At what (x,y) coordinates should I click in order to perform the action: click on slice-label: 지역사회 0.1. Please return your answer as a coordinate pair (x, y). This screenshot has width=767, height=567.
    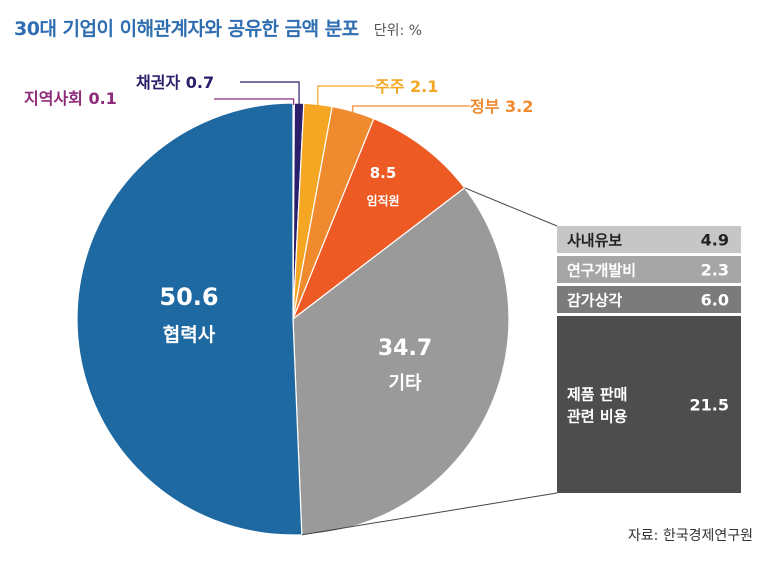
    Looking at the image, I should click on (70, 98).